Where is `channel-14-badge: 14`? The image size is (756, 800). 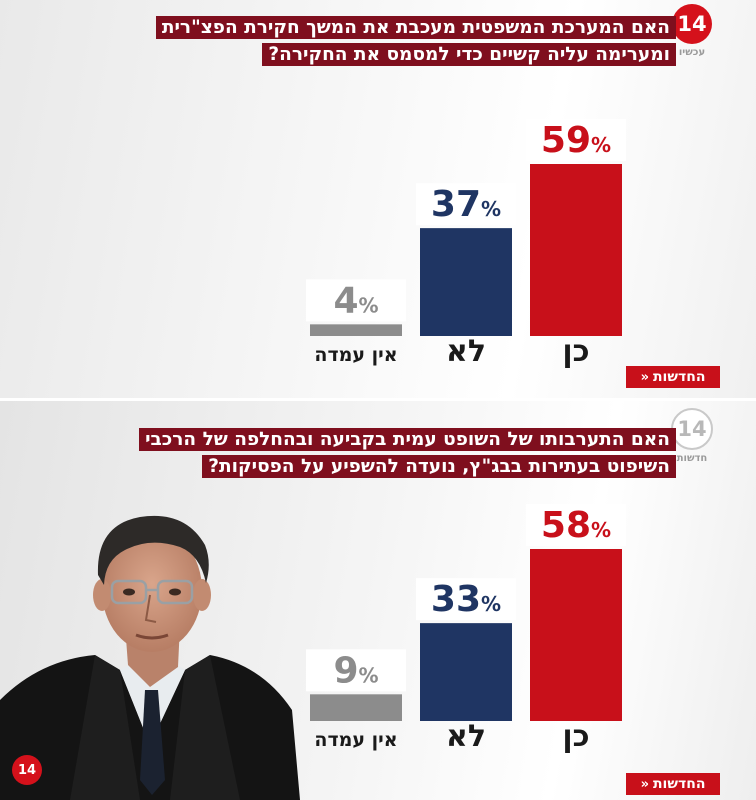 channel-14-badge: 14 is located at coordinates (27, 770).